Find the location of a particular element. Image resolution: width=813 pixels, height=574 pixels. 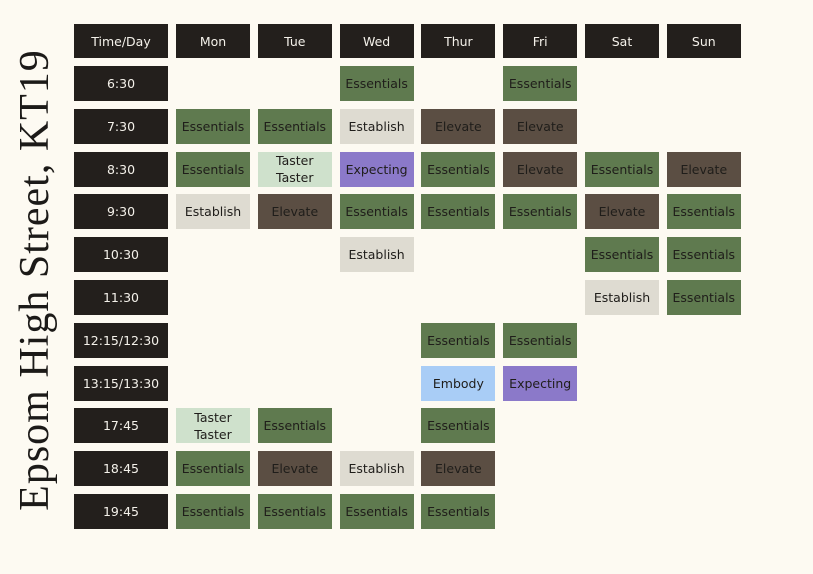

time-cell: 13:15/13:30 is located at coordinates (121, 383).